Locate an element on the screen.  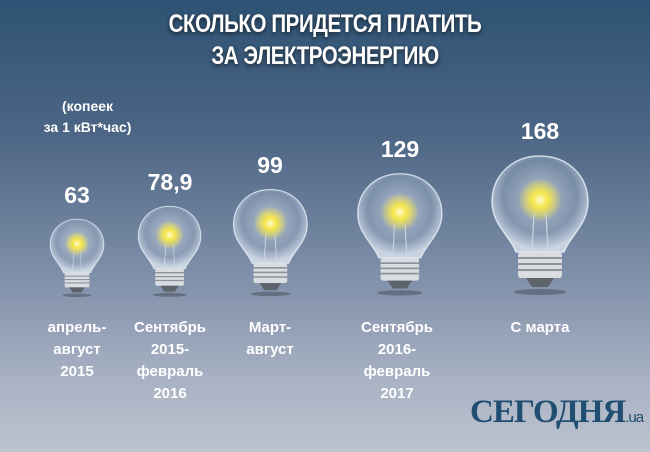
category-label: апрель- август 2015 is located at coordinates (77, 349).